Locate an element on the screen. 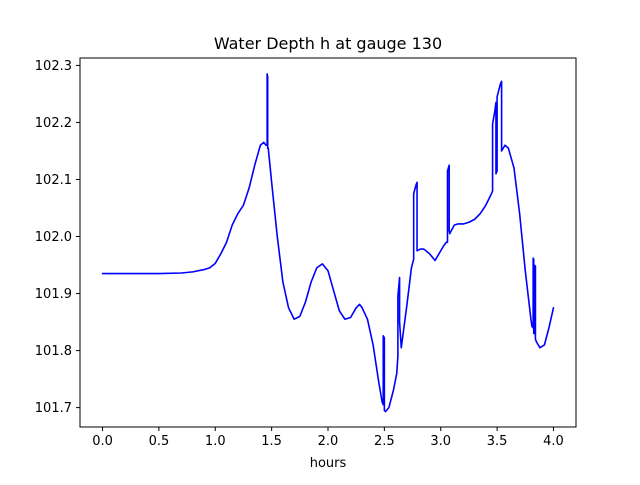 This screenshot has height=485, width=640. x-axis-label: hours is located at coordinates (328, 463).